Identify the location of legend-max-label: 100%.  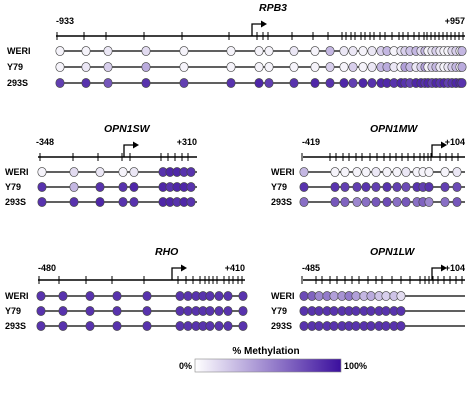
(355, 366).